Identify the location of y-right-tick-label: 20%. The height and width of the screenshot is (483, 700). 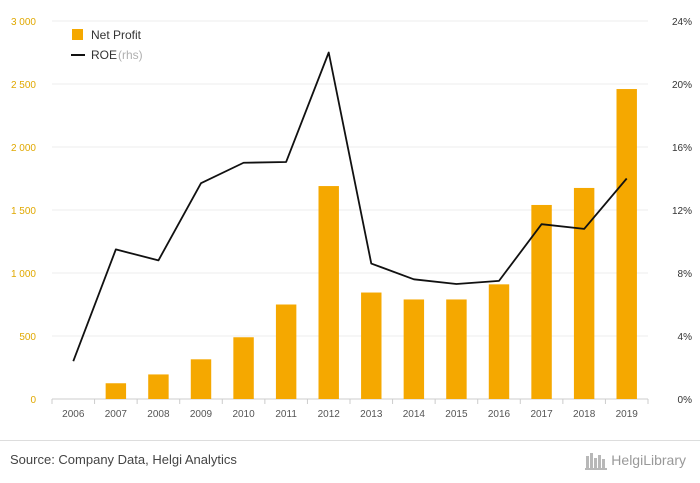
(682, 85).